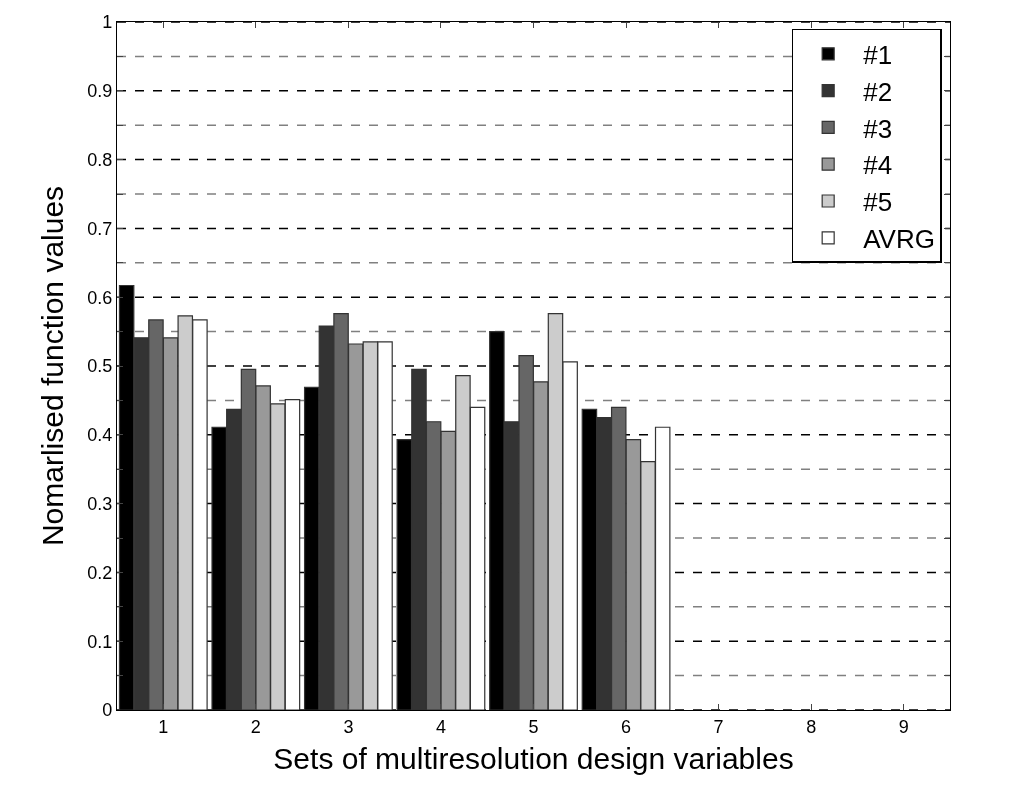 This screenshot has height=794, width=1014. What do you see at coordinates (100, 641) in the screenshot?
I see `y-tick-label: 0.1` at bounding box center [100, 641].